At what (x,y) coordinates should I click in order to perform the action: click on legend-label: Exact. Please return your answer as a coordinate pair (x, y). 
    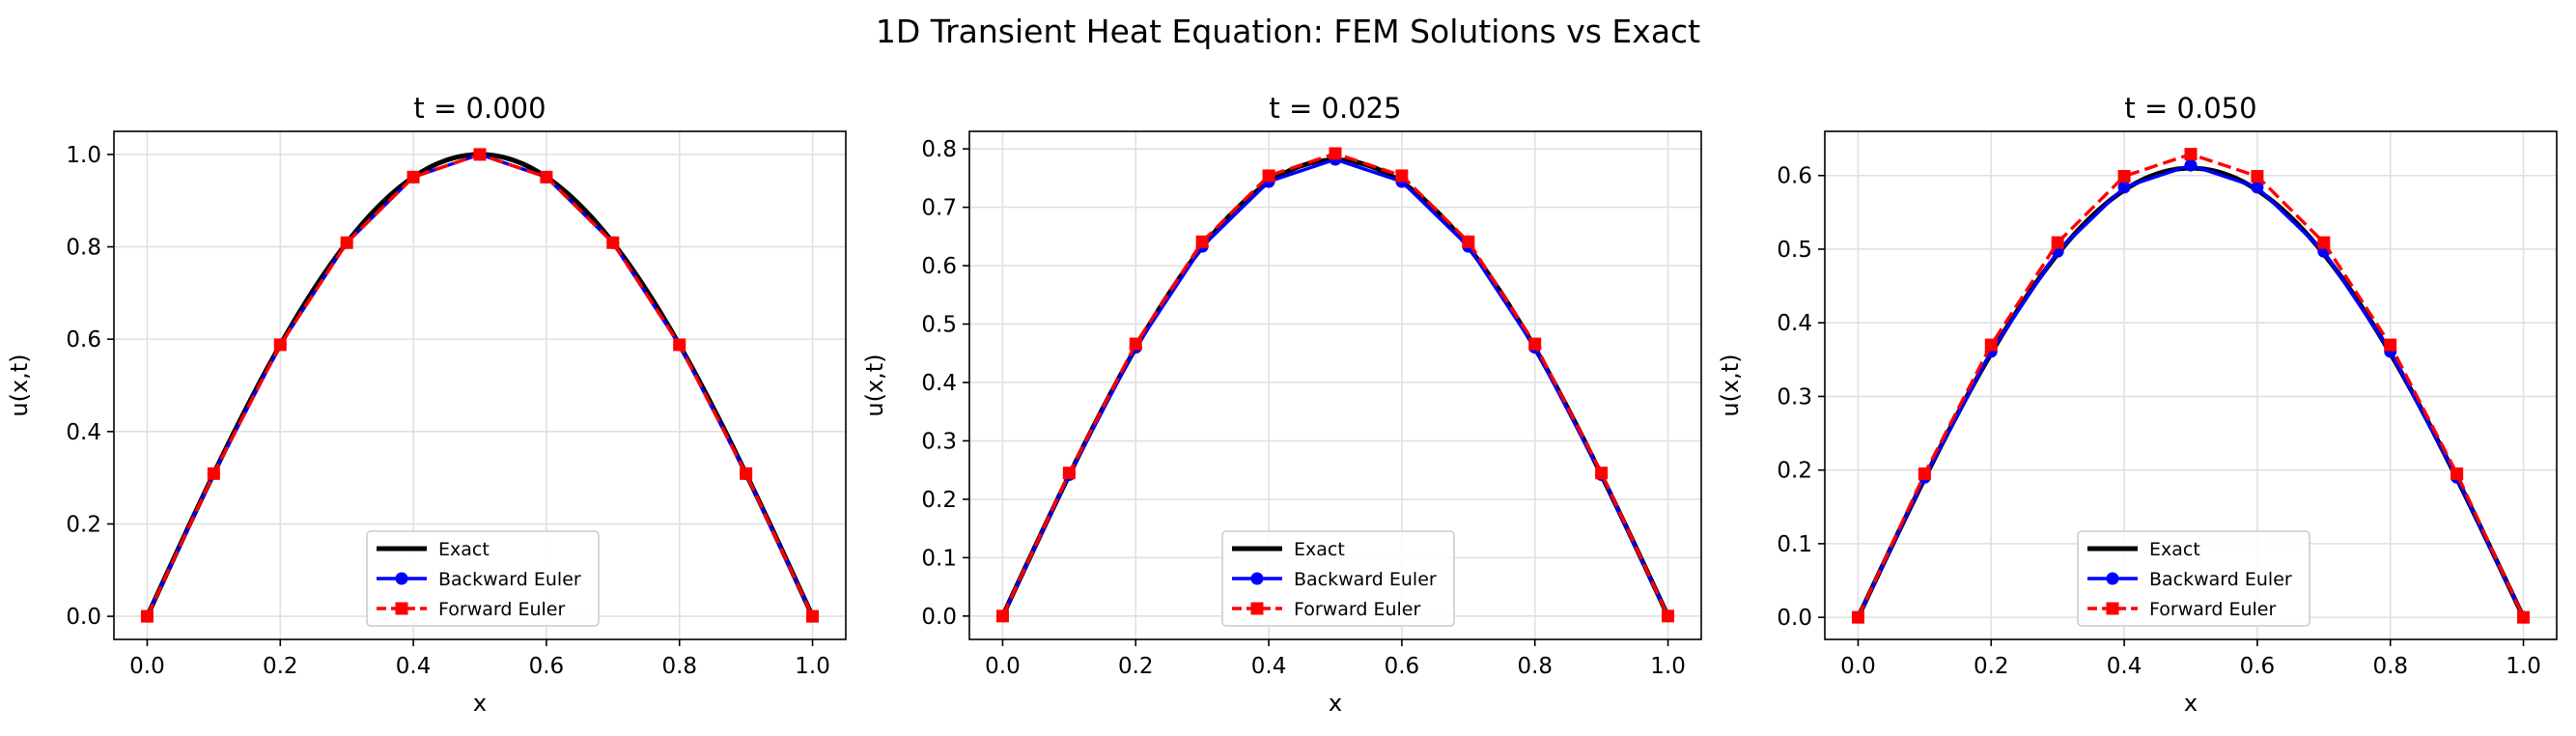
    Looking at the image, I should click on (2175, 549).